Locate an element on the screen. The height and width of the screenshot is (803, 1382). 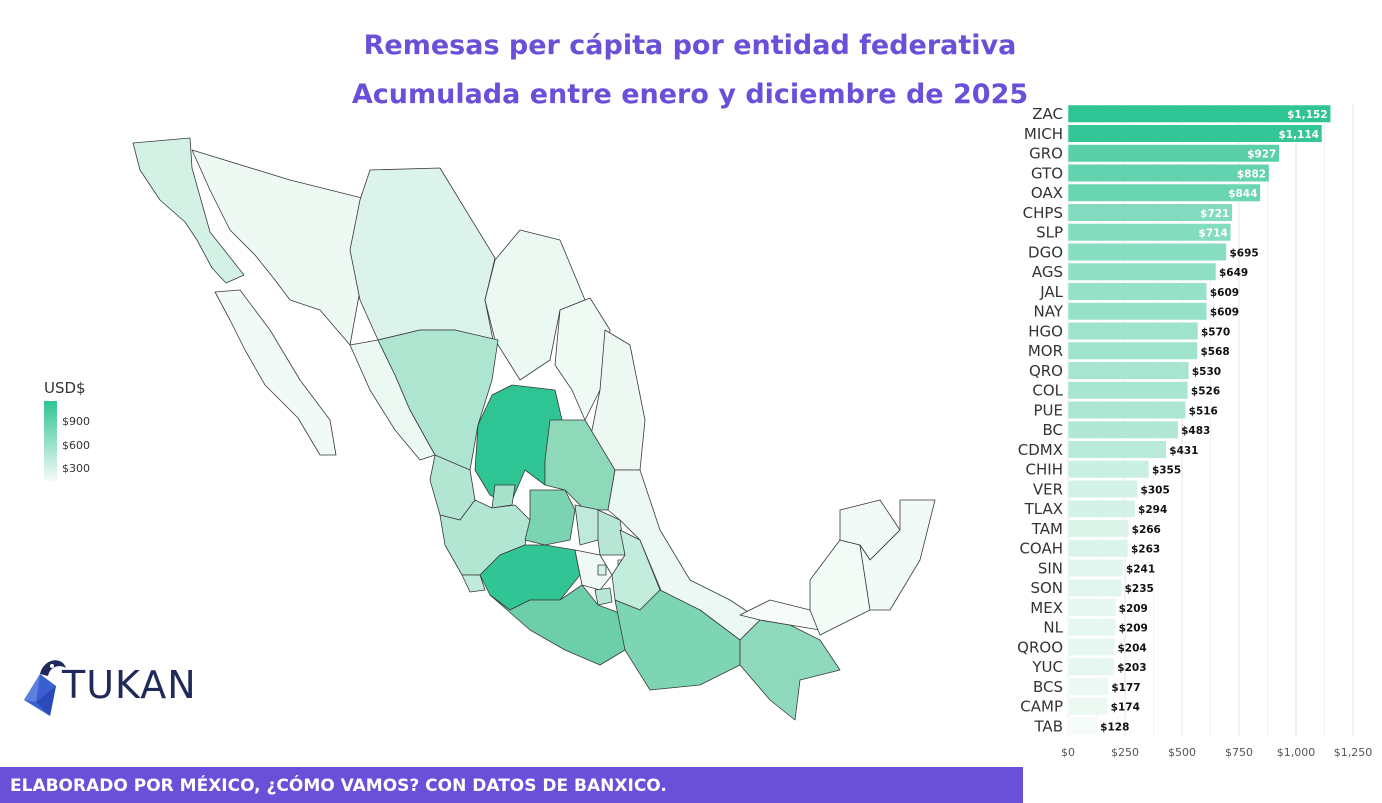
legend-label-900: $900 is located at coordinates (76, 421).